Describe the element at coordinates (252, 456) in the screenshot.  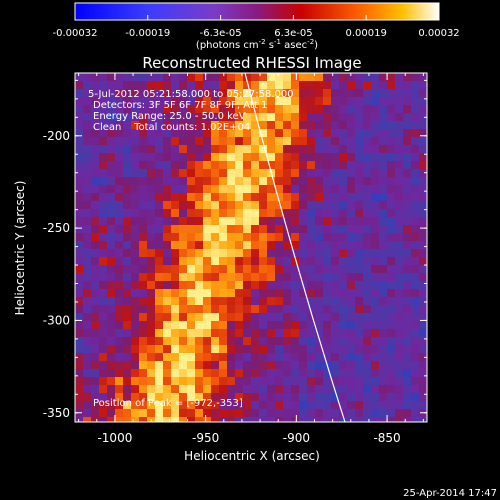
I see `x-axis-label: Heliocentric X (arcsec)` at that location.